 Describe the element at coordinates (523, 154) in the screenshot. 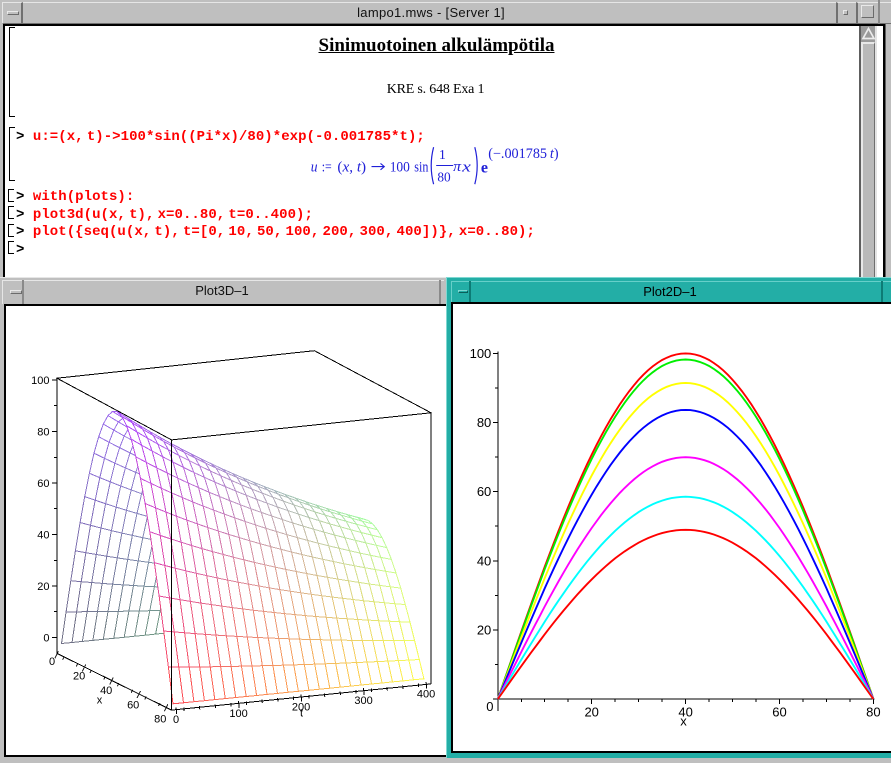

I see `svg-text: (−.001785 t)` at that location.